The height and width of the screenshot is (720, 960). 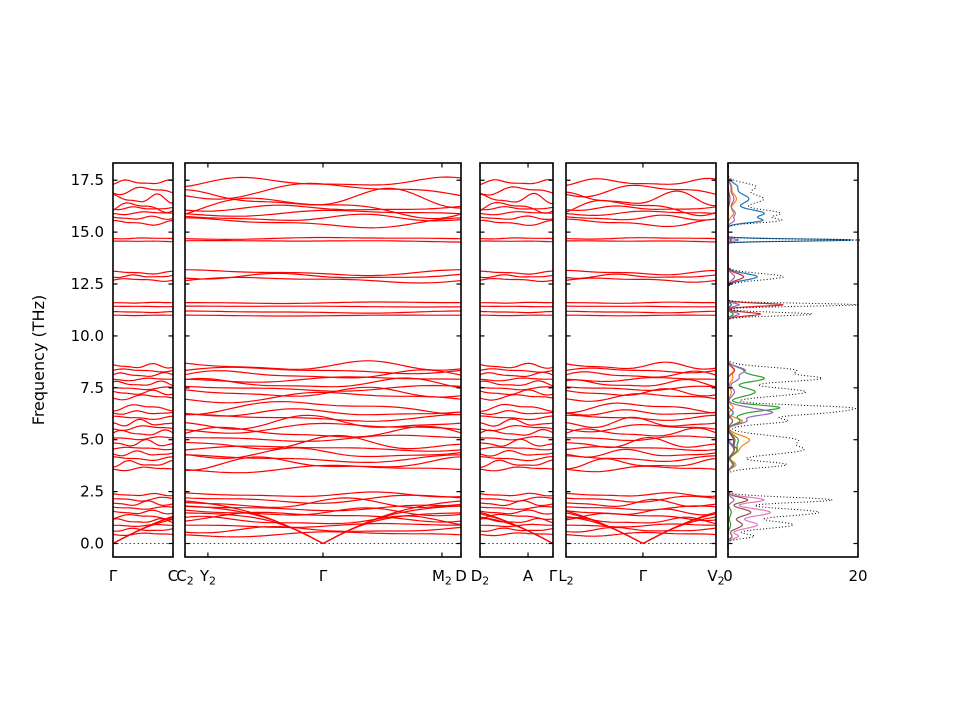 I want to click on y-tick-label: 17.5, so click(x=87, y=180).